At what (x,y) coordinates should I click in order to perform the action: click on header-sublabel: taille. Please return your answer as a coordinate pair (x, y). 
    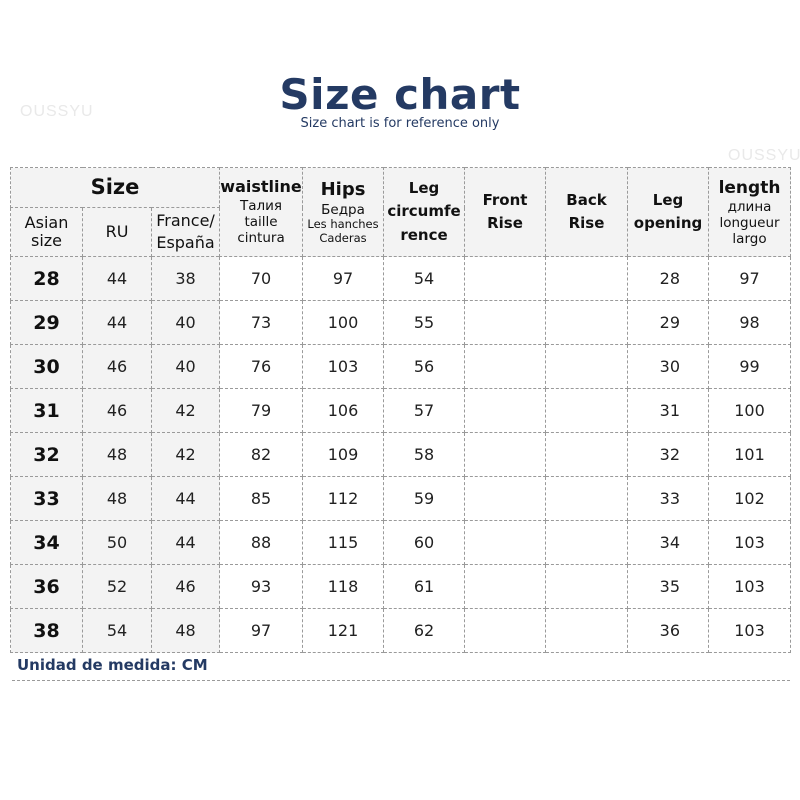
    Looking at the image, I should click on (261, 222).